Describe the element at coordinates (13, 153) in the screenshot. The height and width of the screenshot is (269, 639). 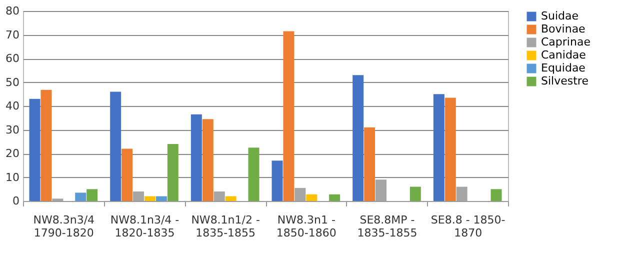
I see `y-tick-label: 20` at that location.